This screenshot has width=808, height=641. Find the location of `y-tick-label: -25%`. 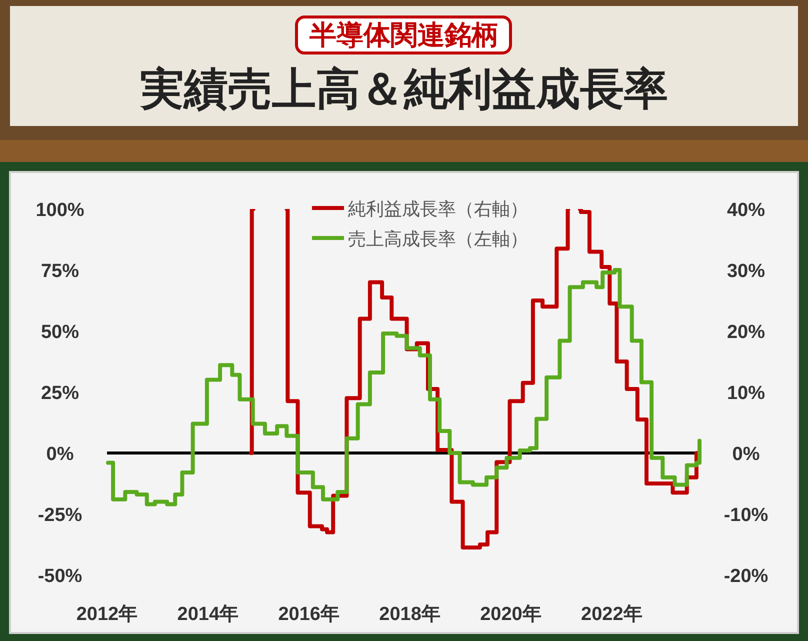

y-tick-label: -25% is located at coordinates (60, 515).